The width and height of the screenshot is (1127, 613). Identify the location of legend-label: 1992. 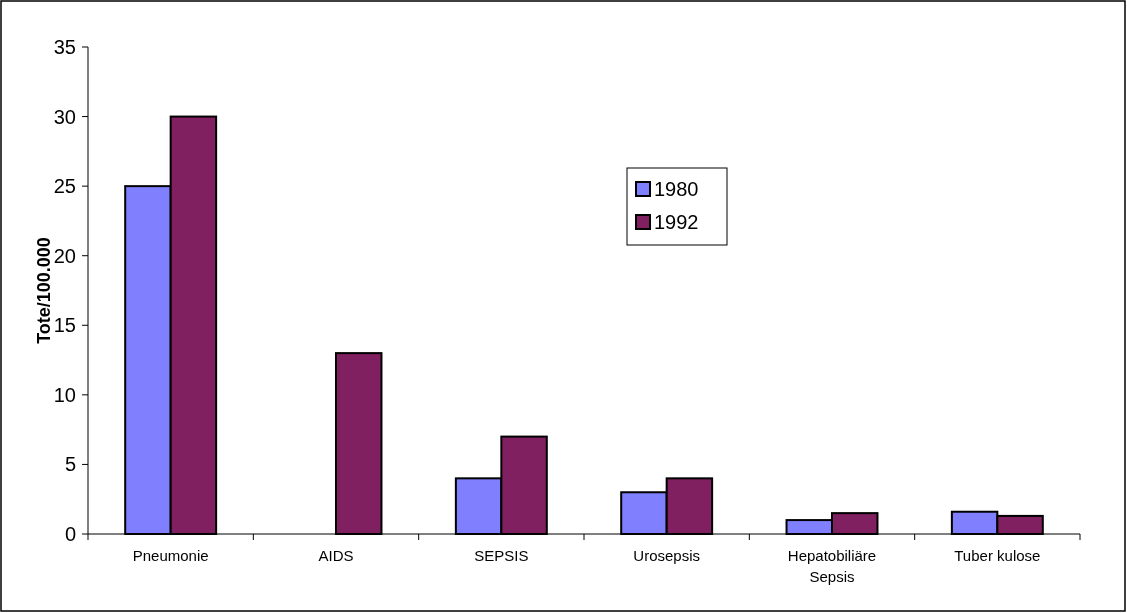
(676, 222).